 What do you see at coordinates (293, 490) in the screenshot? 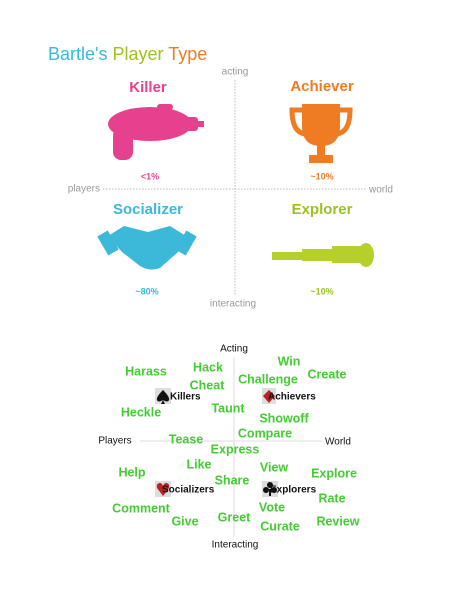
I see `type-label: Explorers` at bounding box center [293, 490].